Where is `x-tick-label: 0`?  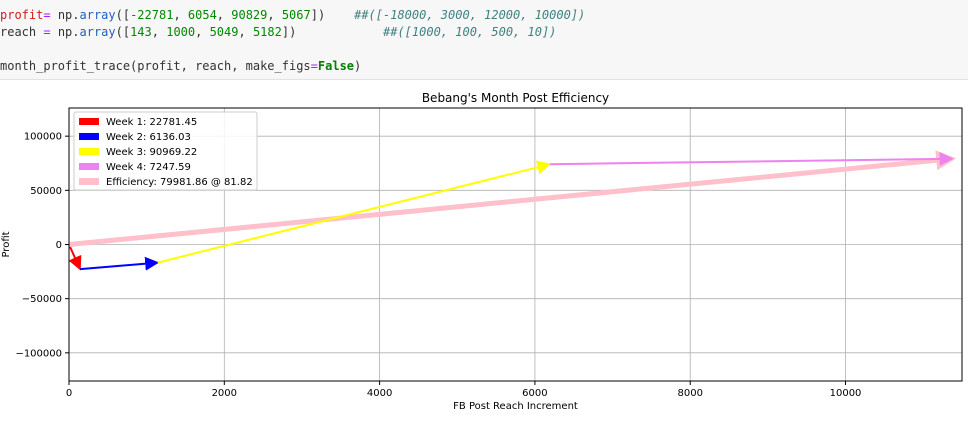
x-tick-label: 0 is located at coordinates (69, 393).